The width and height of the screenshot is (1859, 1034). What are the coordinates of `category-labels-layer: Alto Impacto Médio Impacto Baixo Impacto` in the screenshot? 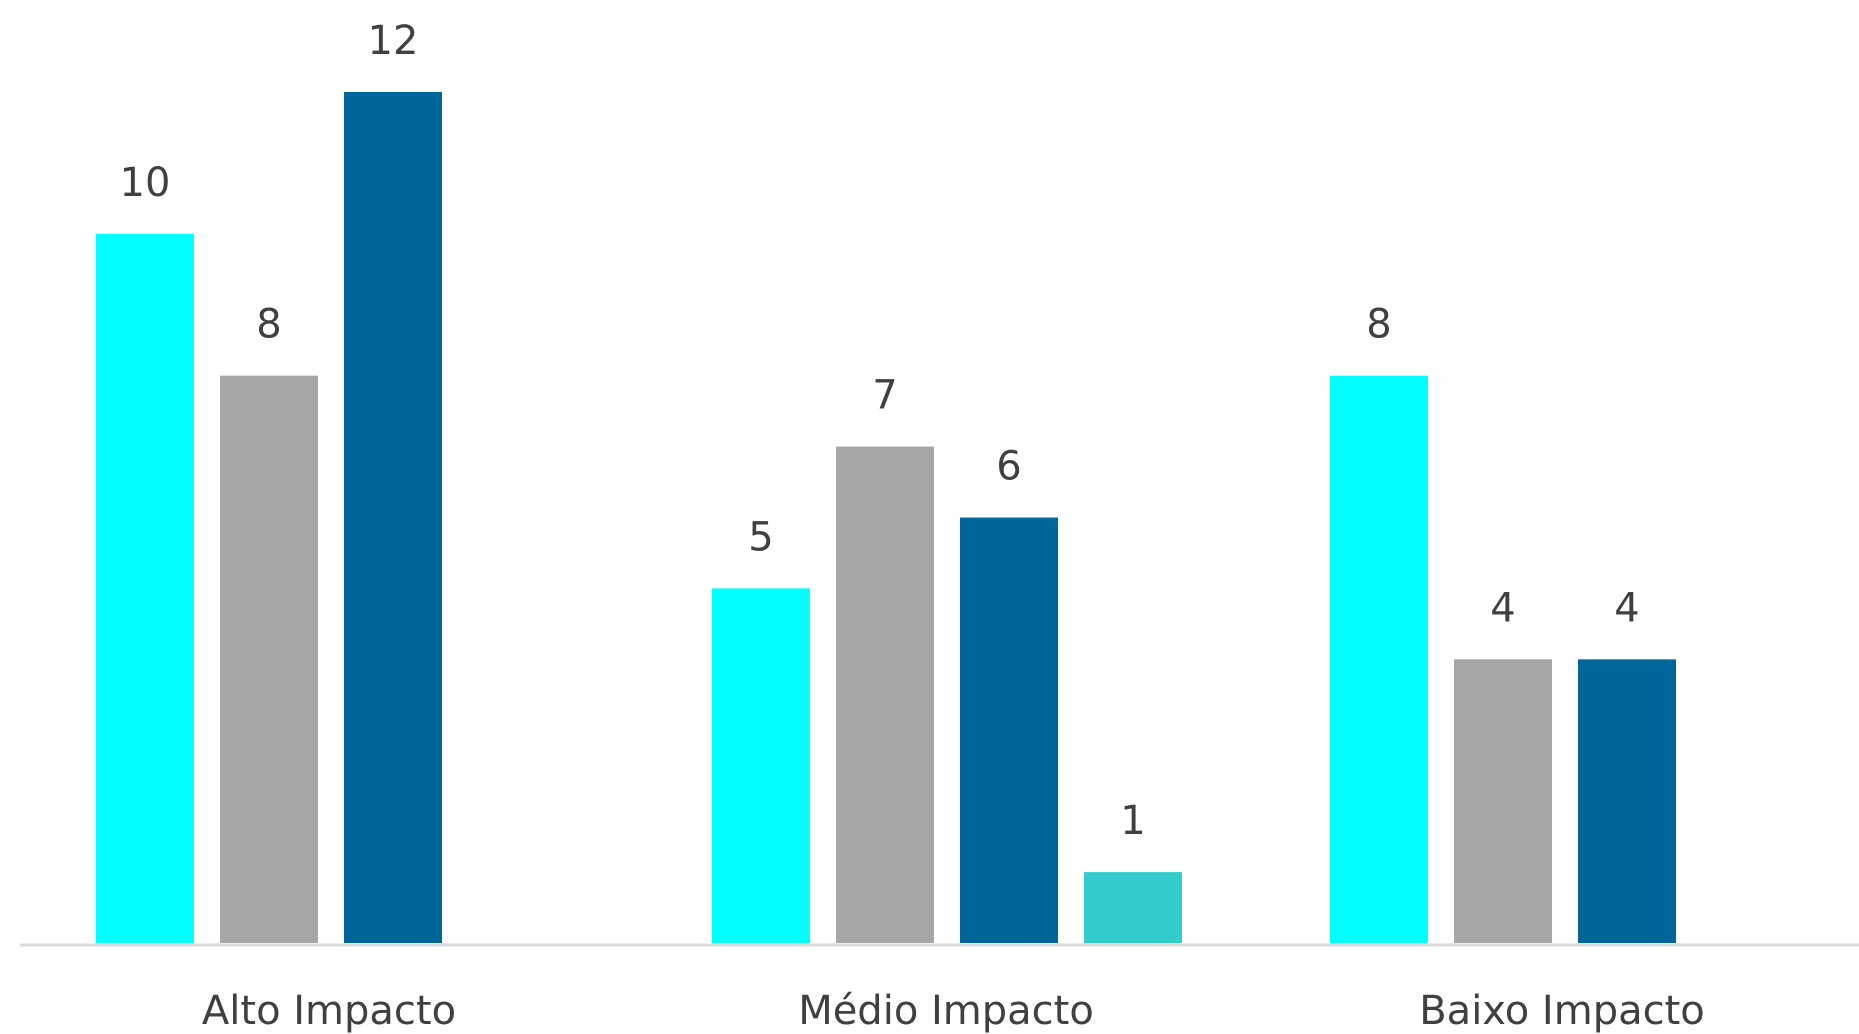 It's located at (953, 1011).